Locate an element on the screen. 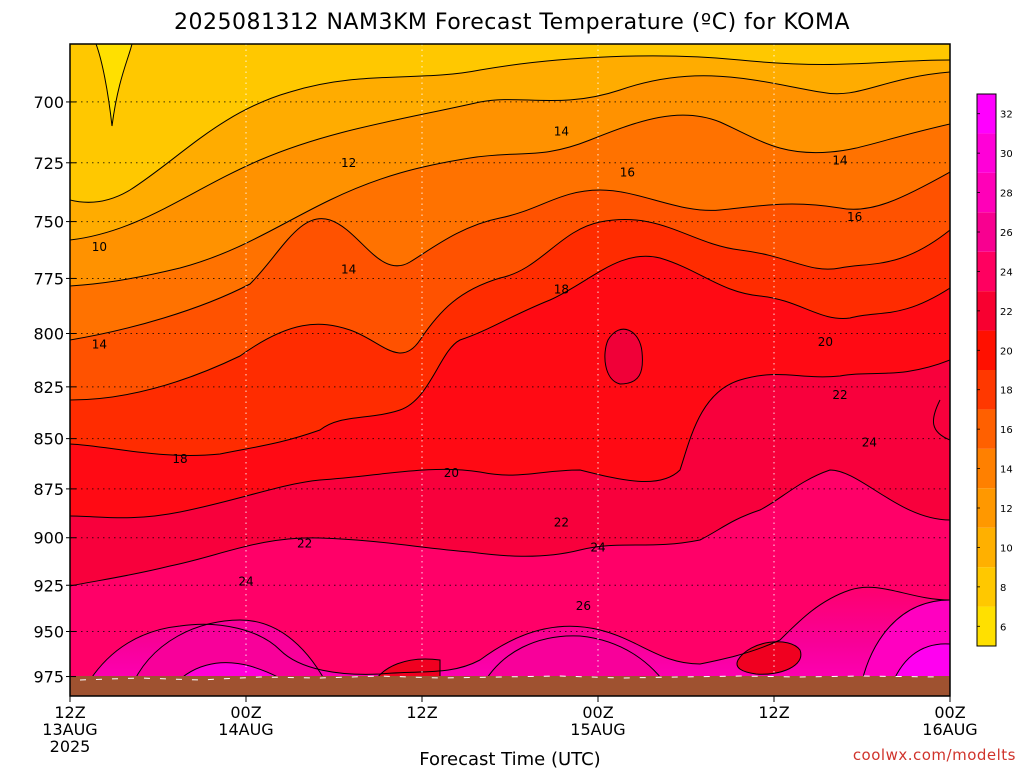  x-tick-label: 16AUG is located at coordinates (949, 729).